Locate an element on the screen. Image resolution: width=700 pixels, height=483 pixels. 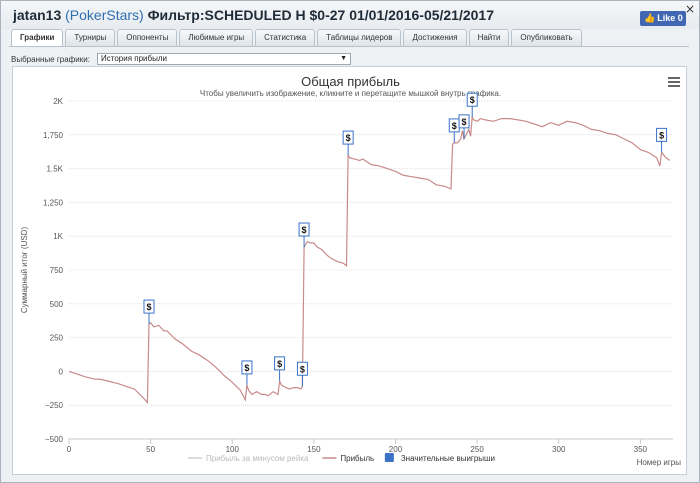
y-tick-label: 500 is located at coordinates (57, 304).